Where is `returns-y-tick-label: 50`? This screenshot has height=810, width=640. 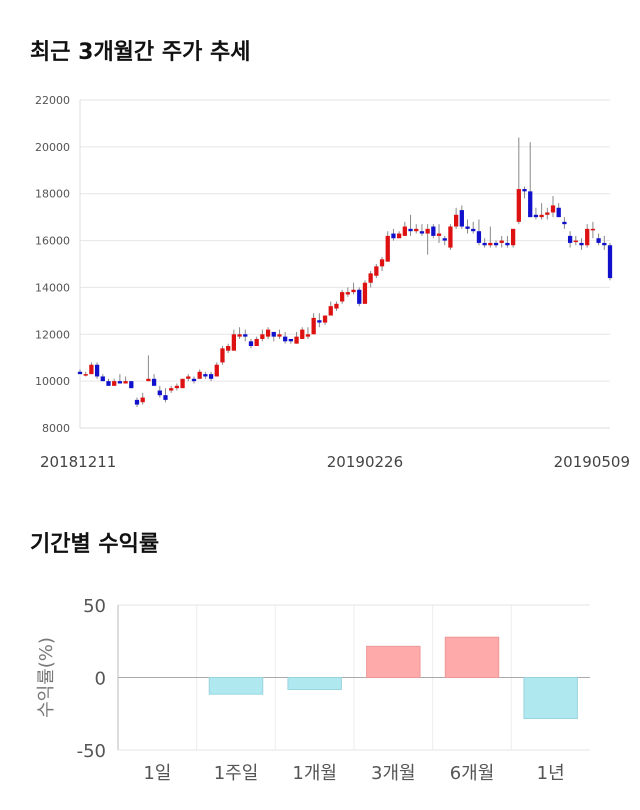
returns-y-tick-label: 50 is located at coordinates (94, 606).